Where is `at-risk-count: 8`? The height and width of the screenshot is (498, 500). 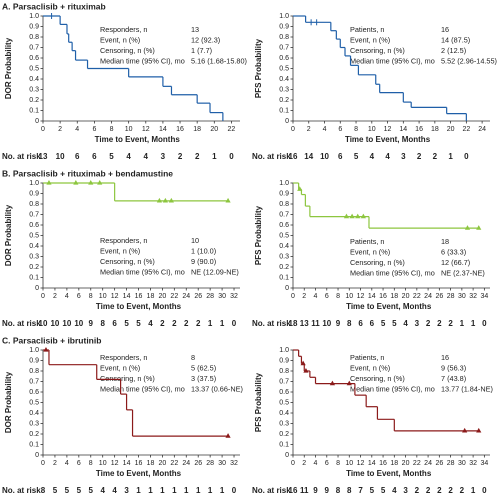
at-risk-count: 8 is located at coordinates (338, 490).